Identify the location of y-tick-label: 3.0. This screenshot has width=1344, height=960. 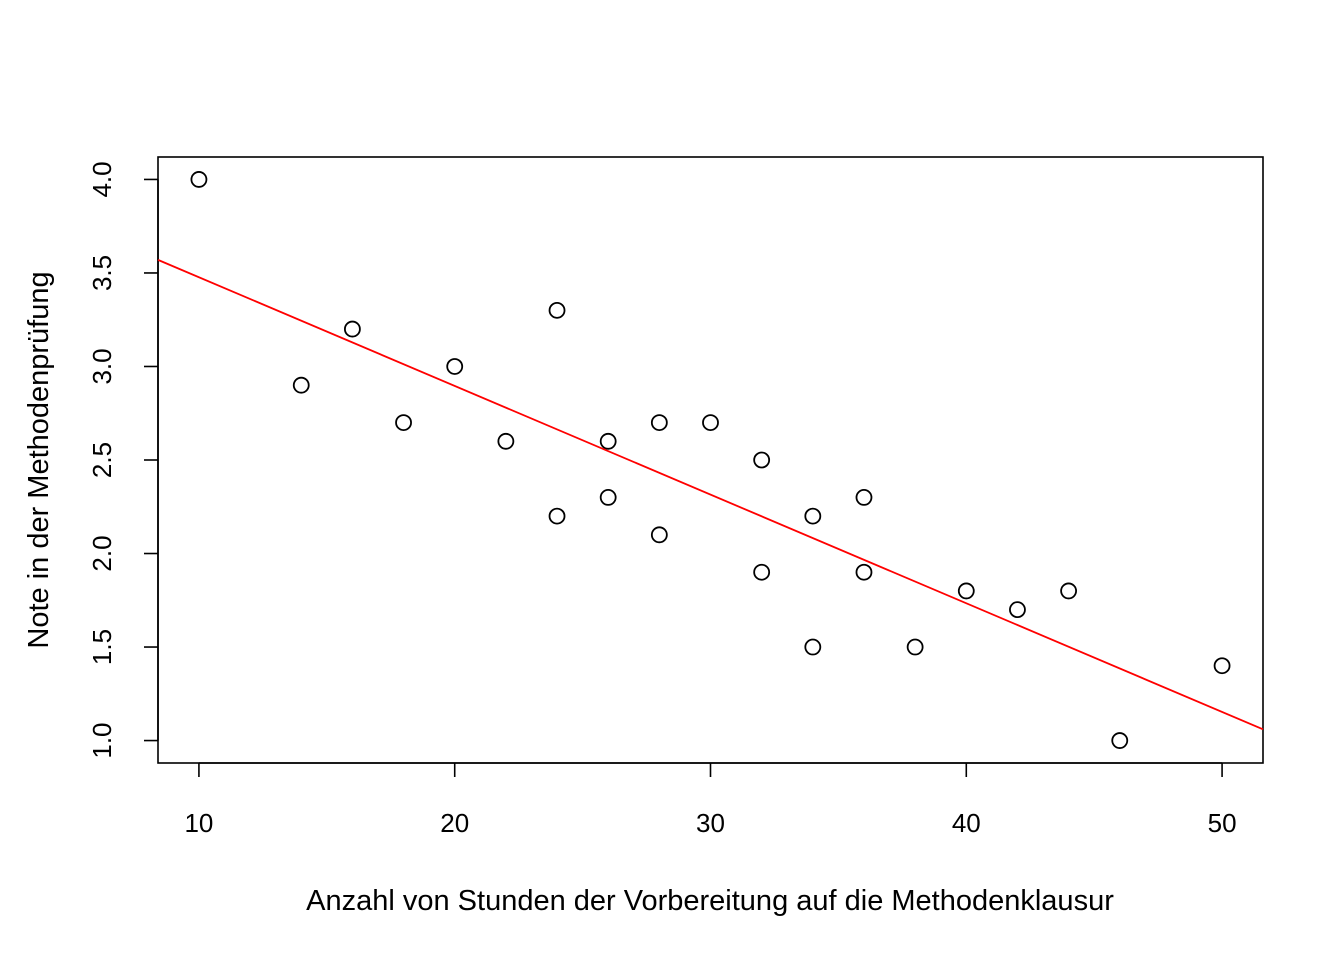
(102, 366).